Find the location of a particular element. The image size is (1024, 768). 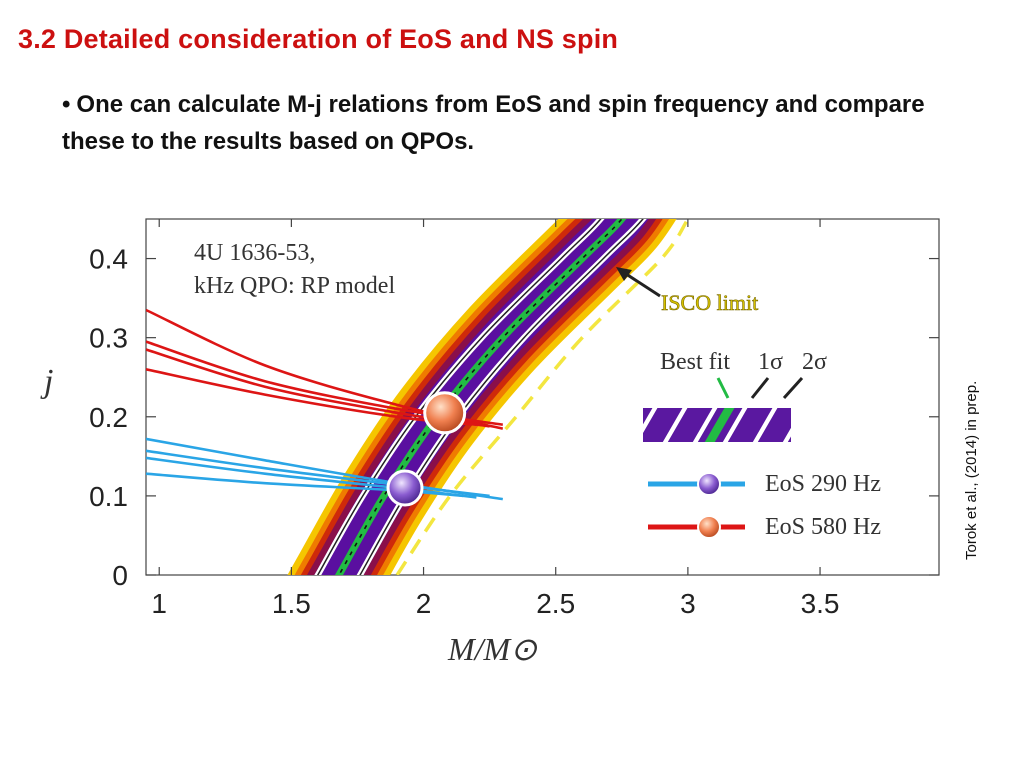

two-sigma-arrow is located at coordinates (793, 388).